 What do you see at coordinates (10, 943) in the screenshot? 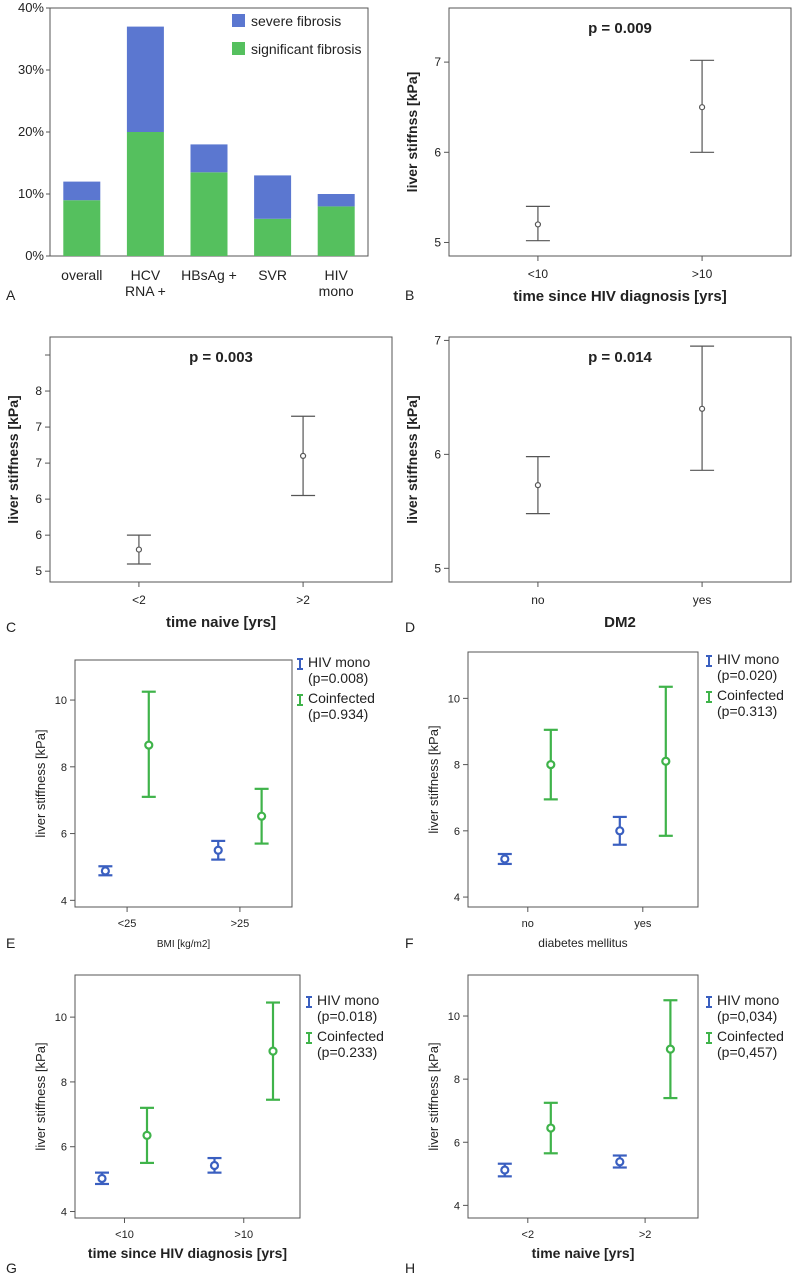
I see `panel-letter: E` at bounding box center [10, 943].